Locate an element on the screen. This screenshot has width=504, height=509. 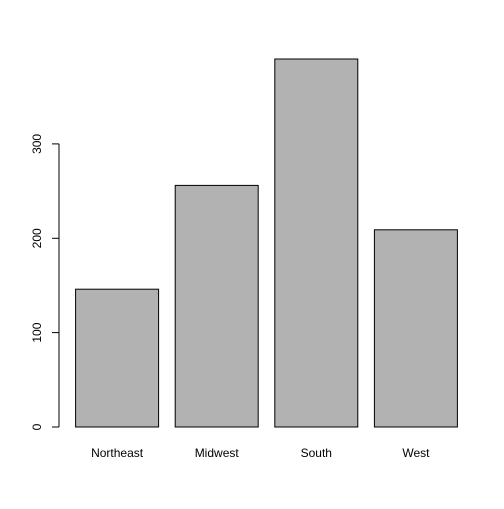
x-tick-label: Midwest is located at coordinates (217, 453).